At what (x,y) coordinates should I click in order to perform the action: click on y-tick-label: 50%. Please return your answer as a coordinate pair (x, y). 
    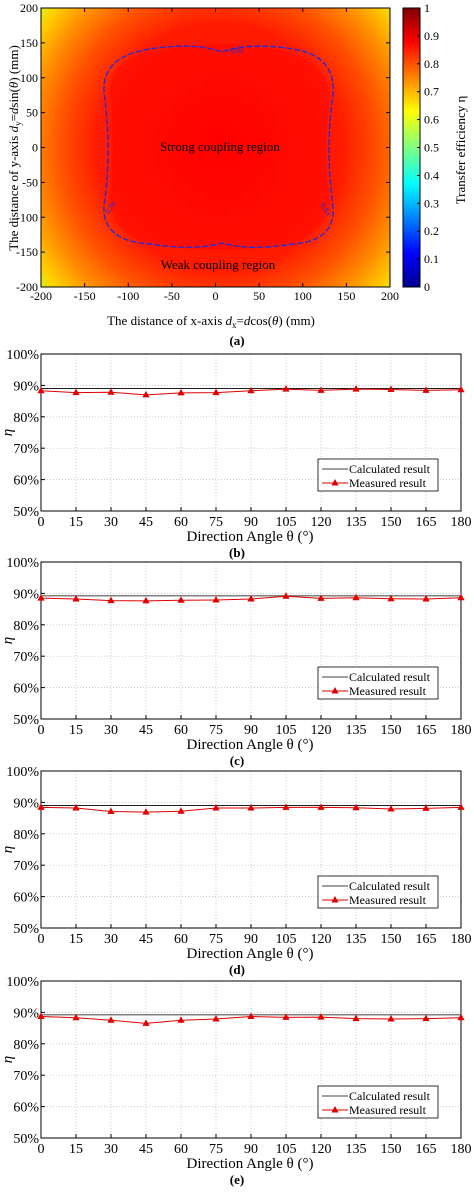
    Looking at the image, I should click on (26, 720).